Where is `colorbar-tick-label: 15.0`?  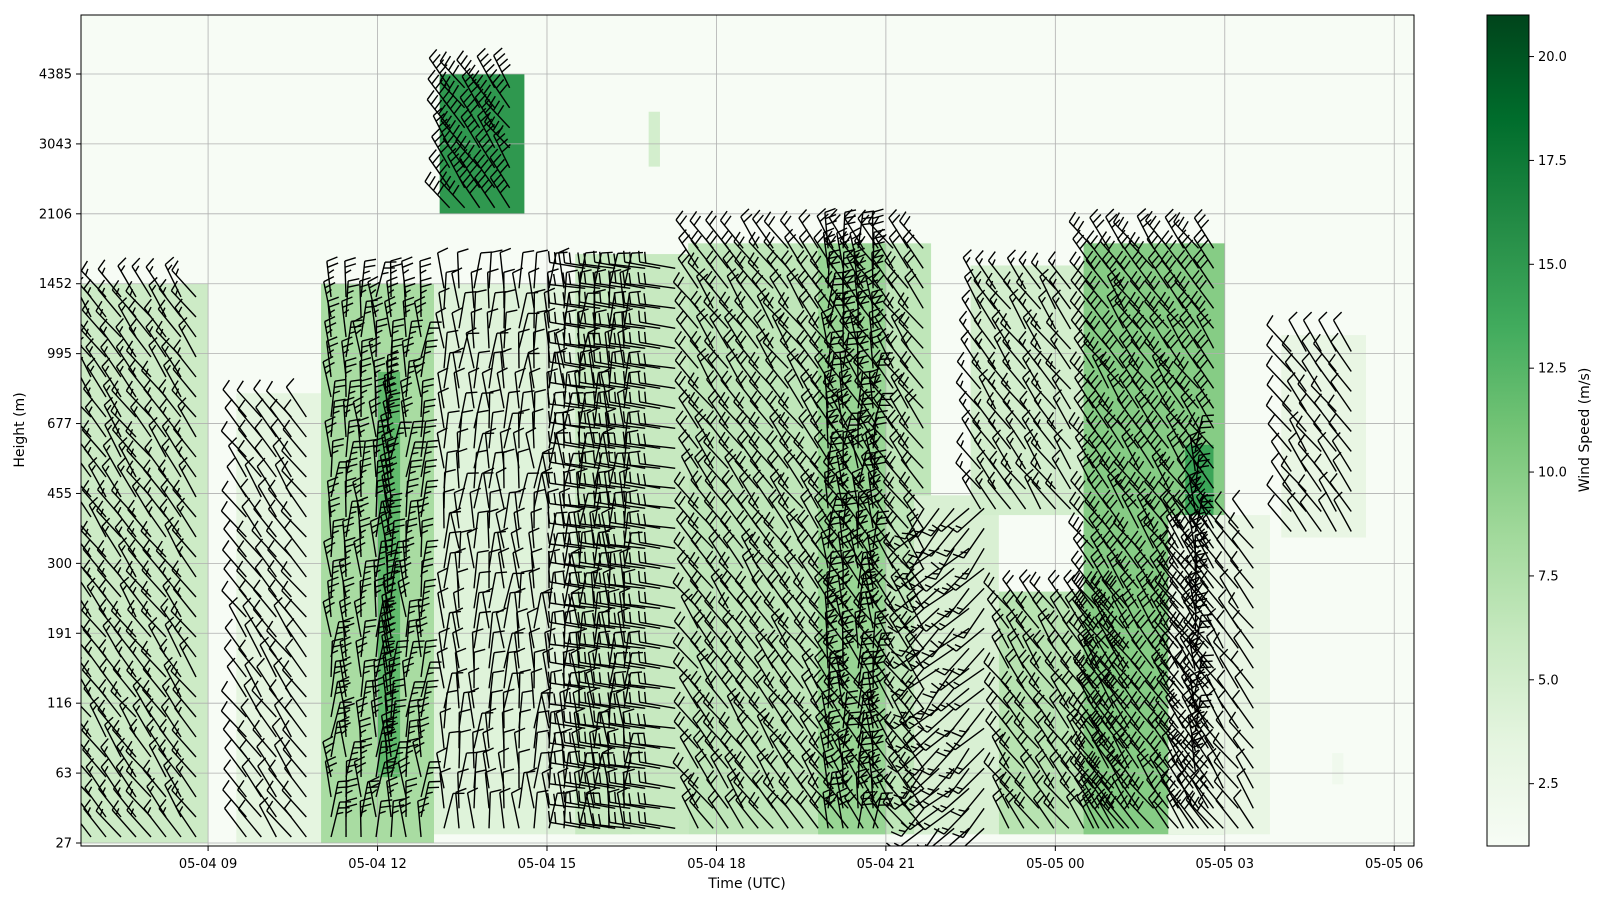 colorbar-tick-label: 15.0 is located at coordinates (1552, 265).